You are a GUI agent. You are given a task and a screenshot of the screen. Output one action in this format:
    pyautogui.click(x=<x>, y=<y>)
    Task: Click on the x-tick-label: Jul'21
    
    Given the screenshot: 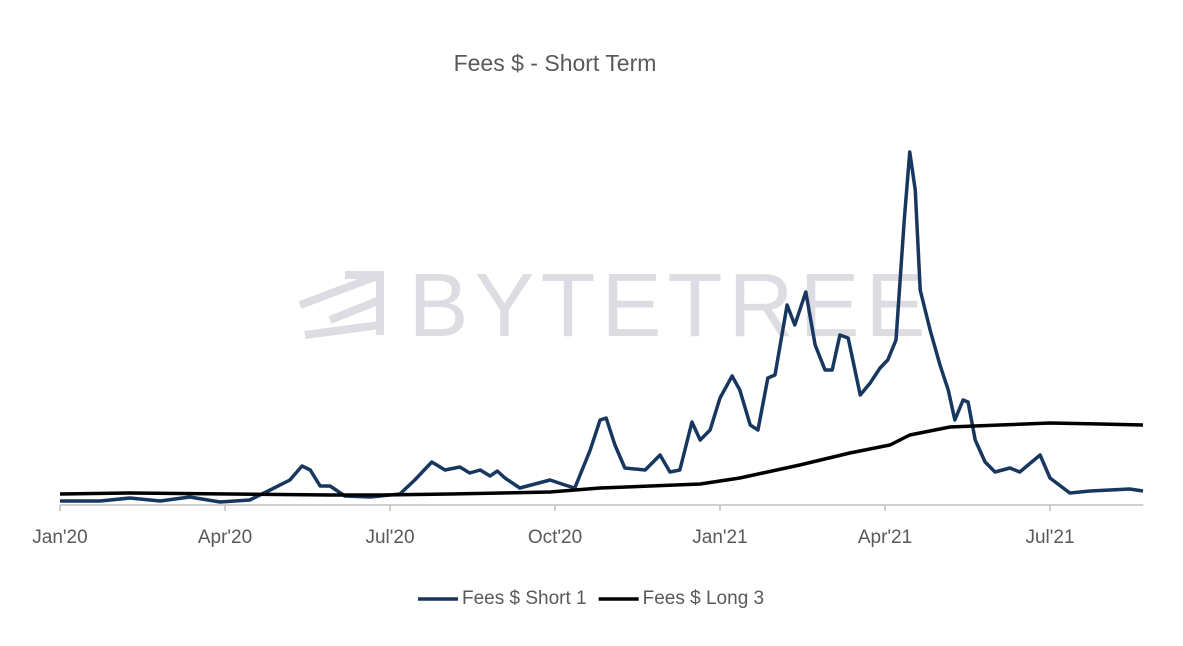 What is the action you would take?
    pyautogui.click(x=1049, y=537)
    